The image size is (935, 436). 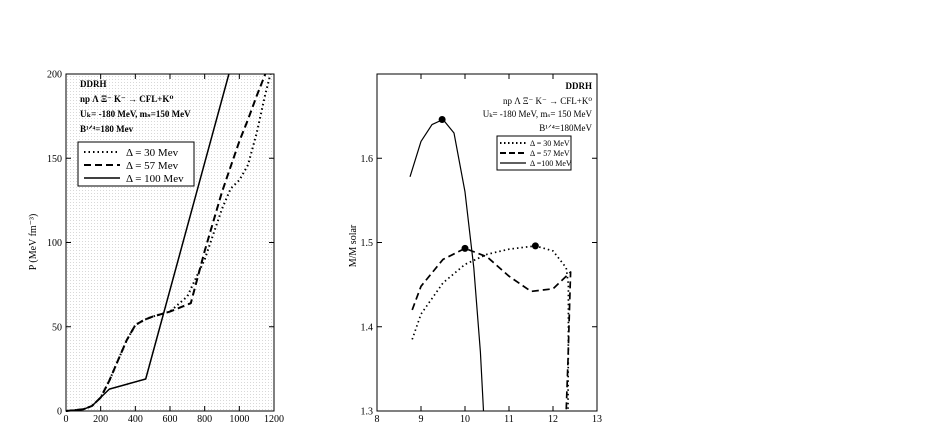 What do you see at coordinates (57, 327) in the screenshot?
I see `left-ytick-label: 50` at bounding box center [57, 327].